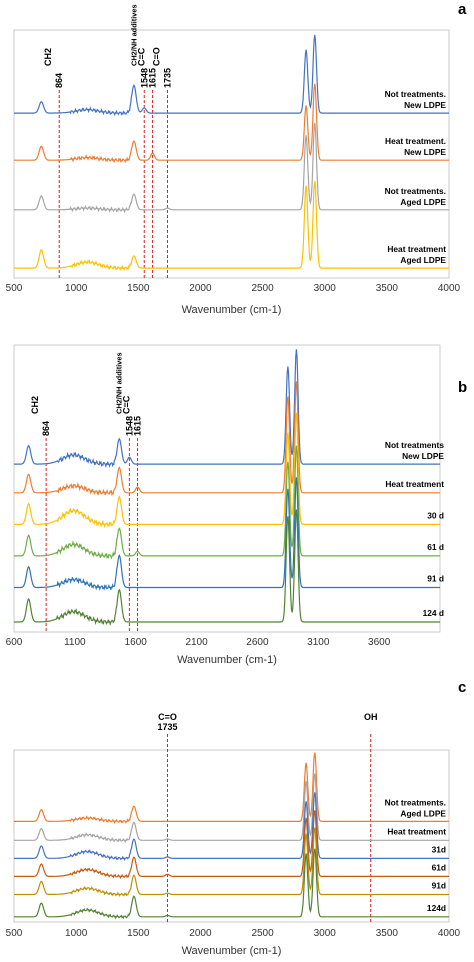 This screenshot has height=962, width=474. I want to click on x-tick-label: 3600, so click(379, 642).